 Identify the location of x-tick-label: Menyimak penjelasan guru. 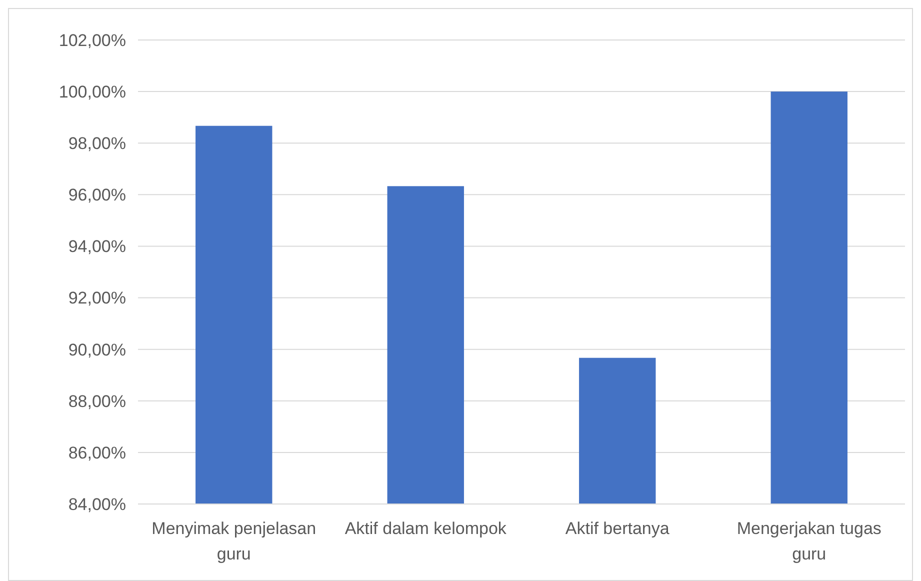
(234, 541).